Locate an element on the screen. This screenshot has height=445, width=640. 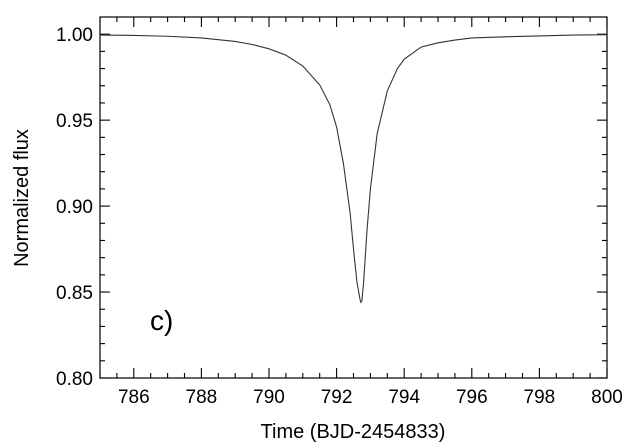
x-tick-label: 794 is located at coordinates (404, 397).